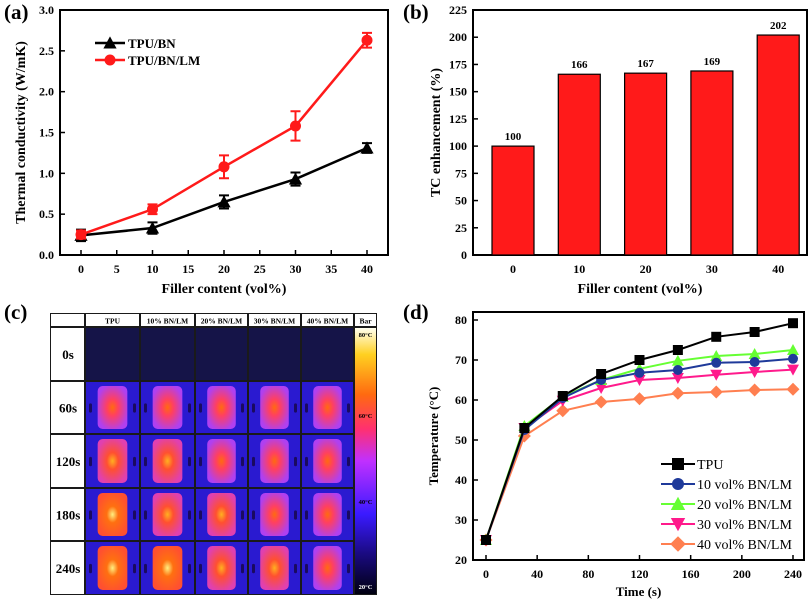  Describe the element at coordinates (67, 320) in the screenshot. I see `corner-cell` at that location.